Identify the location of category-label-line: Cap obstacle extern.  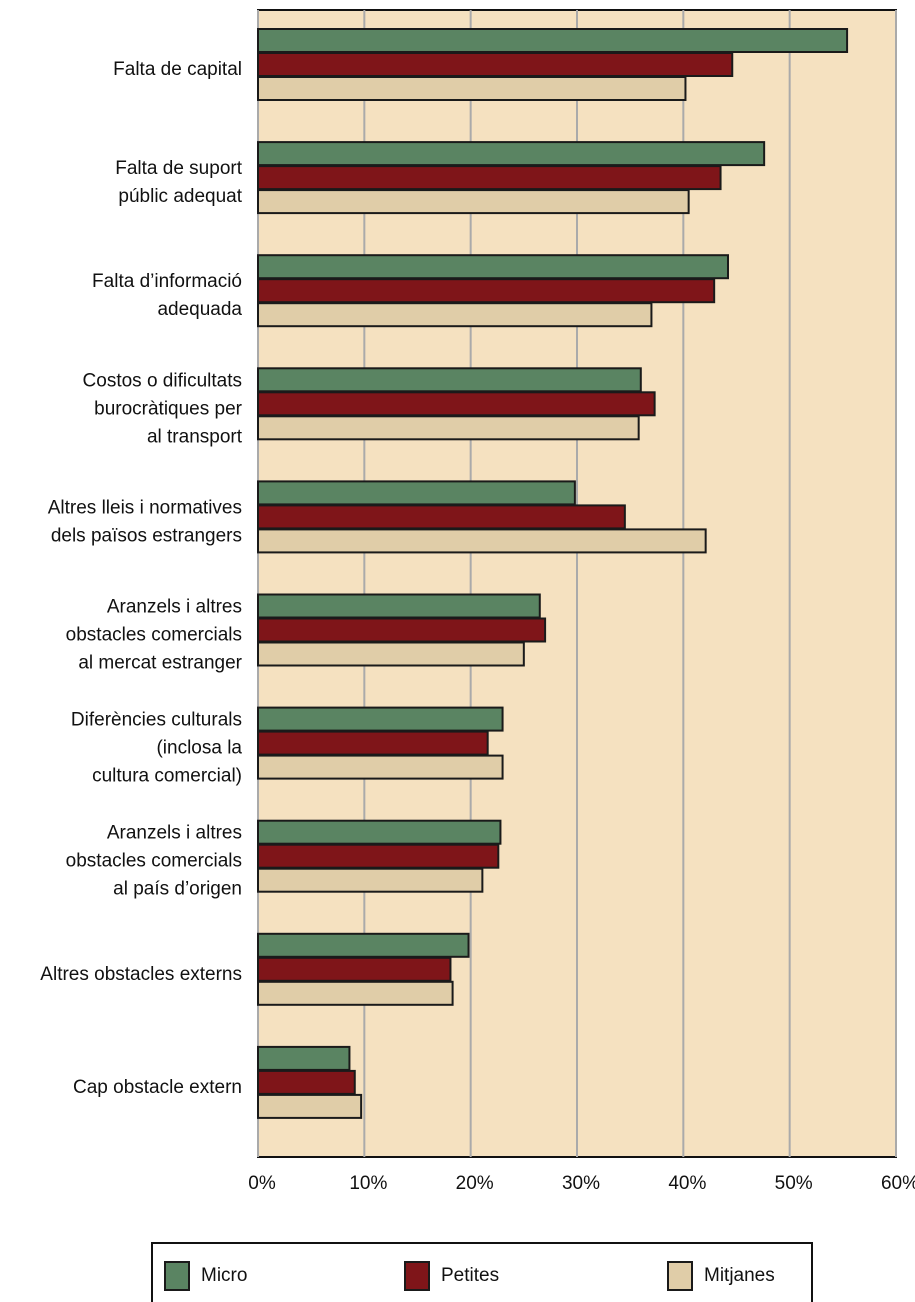
(157, 1087).